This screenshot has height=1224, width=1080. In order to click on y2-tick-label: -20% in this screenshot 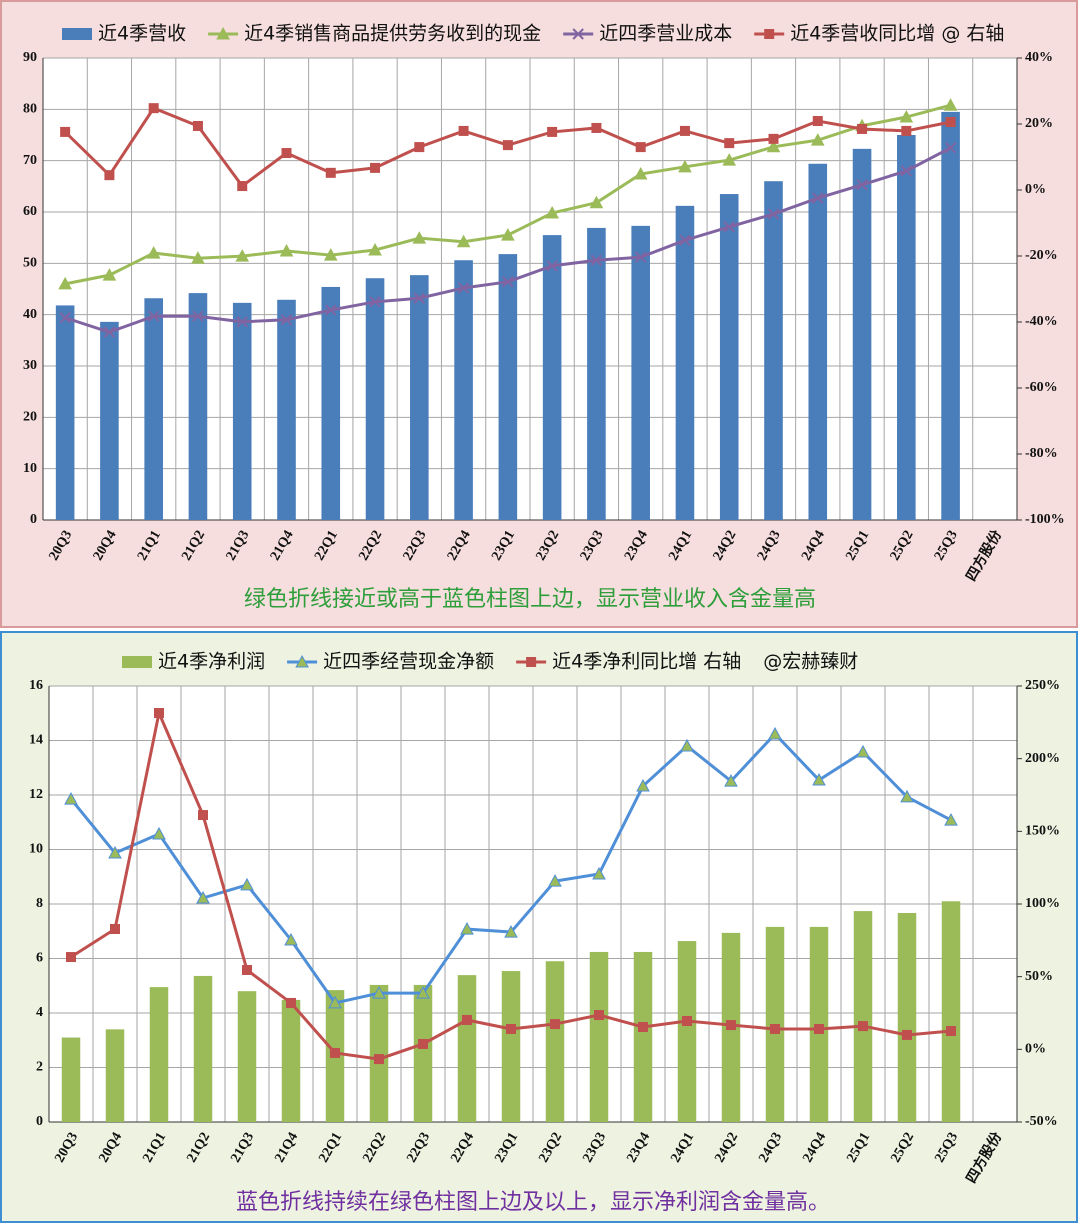, I will do `click(1041, 255)`.